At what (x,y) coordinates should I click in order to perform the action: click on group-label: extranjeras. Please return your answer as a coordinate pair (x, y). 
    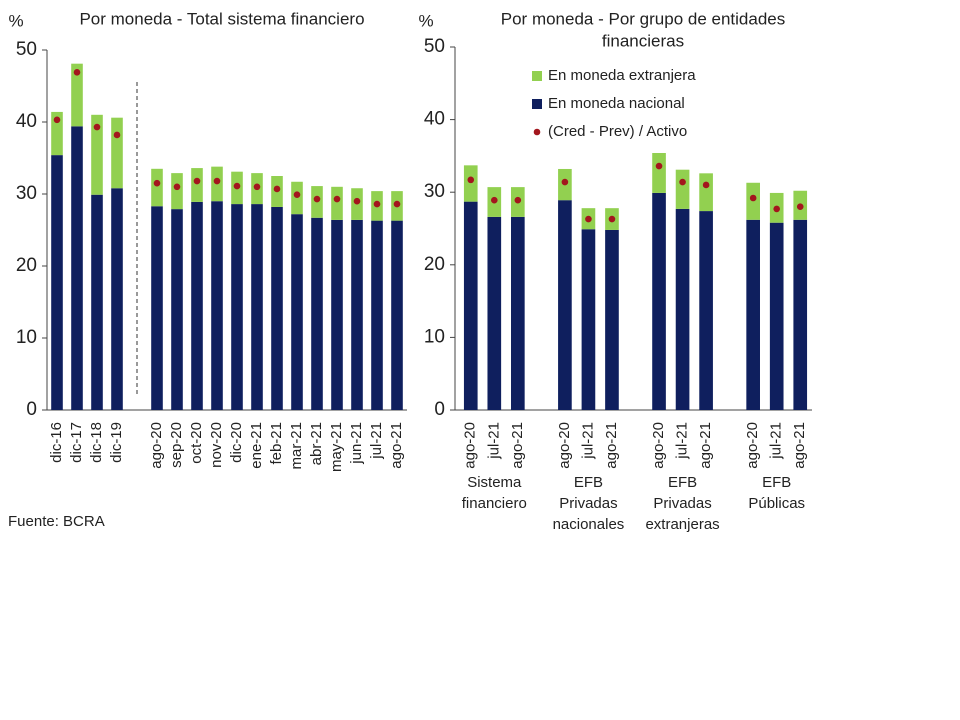
    Looking at the image, I should click on (682, 524).